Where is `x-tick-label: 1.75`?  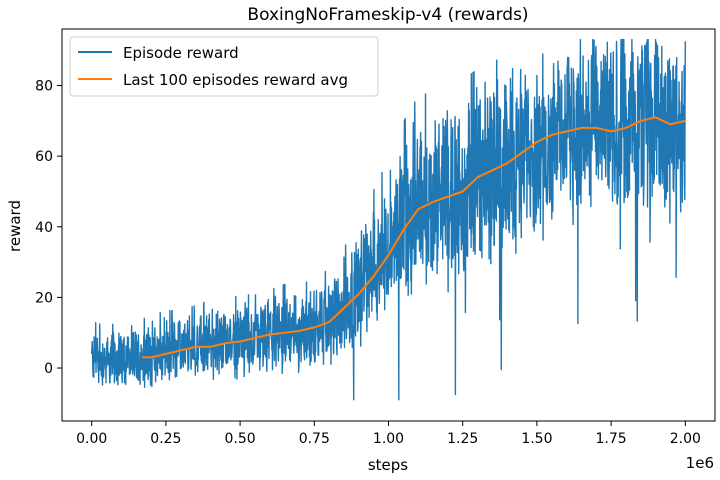
x-tick-label: 1.75 is located at coordinates (611, 439).